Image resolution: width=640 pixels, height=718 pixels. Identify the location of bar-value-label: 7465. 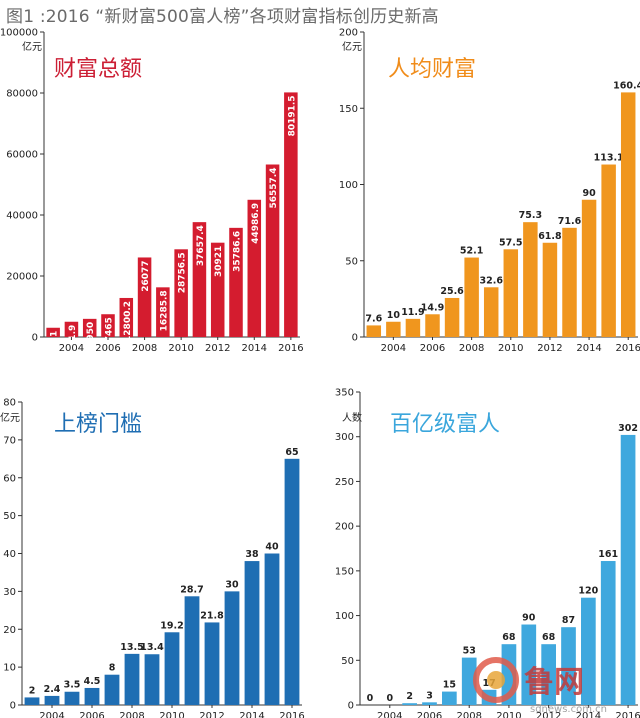
(110, 329).